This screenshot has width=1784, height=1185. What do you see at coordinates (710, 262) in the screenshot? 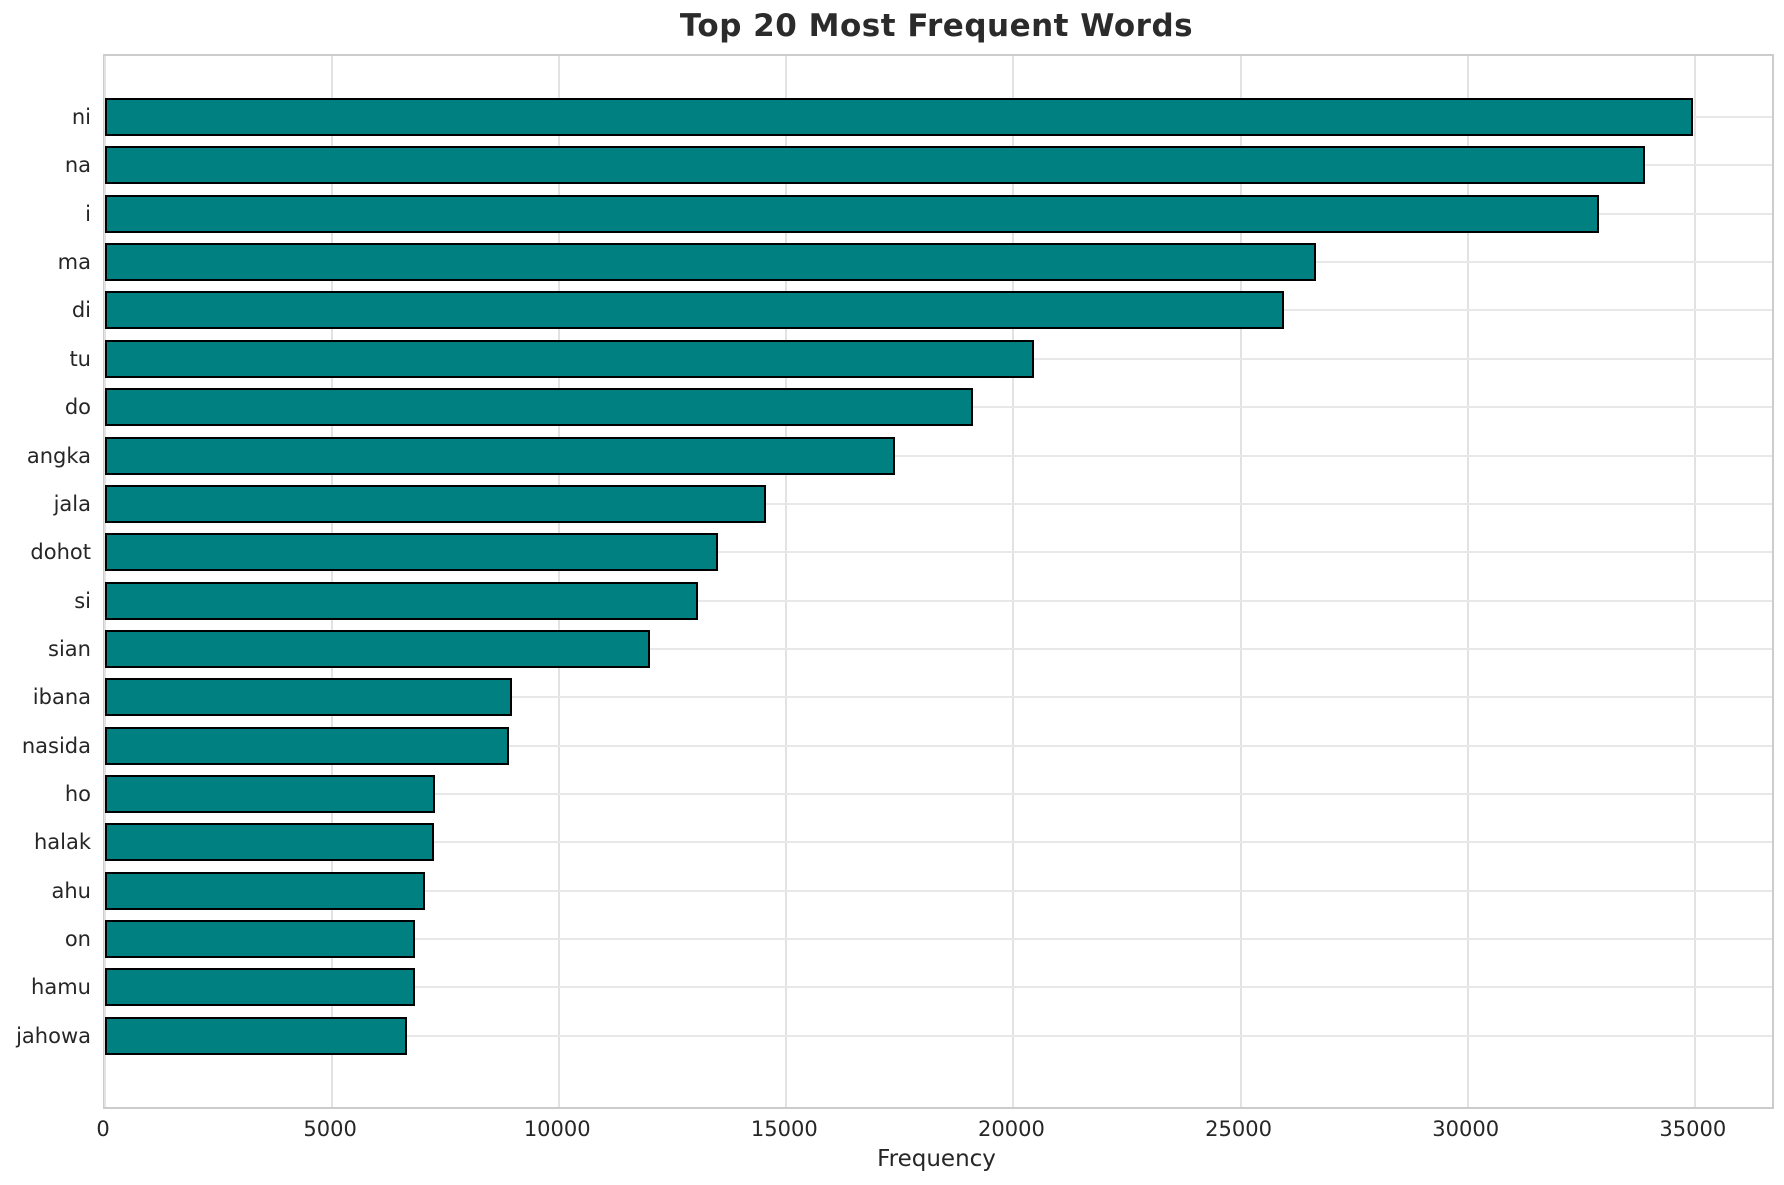
I see `bar-ma` at bounding box center [710, 262].